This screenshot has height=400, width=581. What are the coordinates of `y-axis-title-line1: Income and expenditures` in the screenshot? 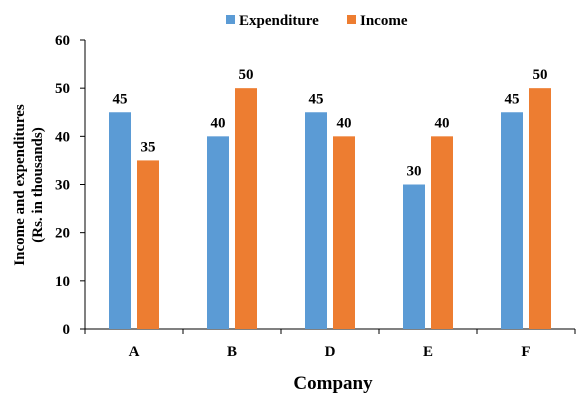 It's located at (20, 185).